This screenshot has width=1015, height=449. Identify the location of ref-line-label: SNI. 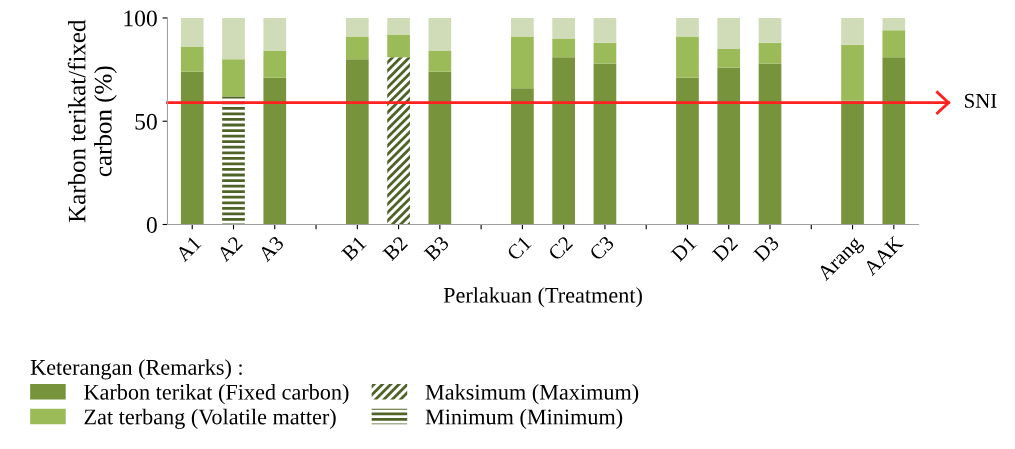
(981, 100).